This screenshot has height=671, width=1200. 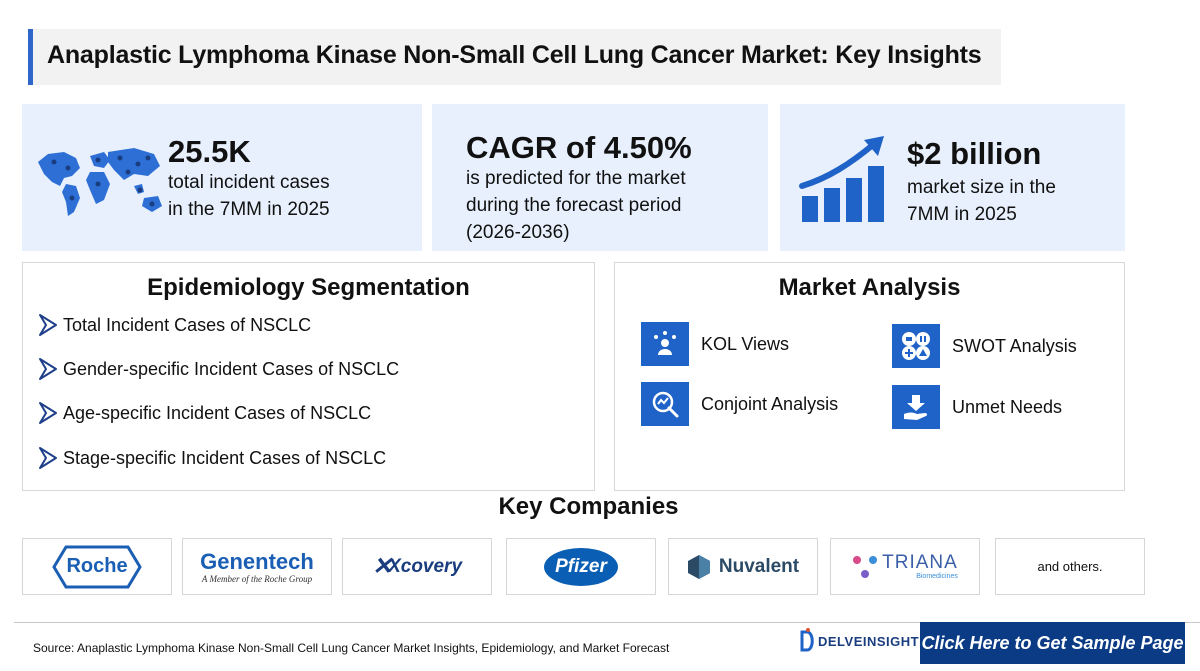 What do you see at coordinates (916, 407) in the screenshot?
I see `unmet-needs-icon` at bounding box center [916, 407].